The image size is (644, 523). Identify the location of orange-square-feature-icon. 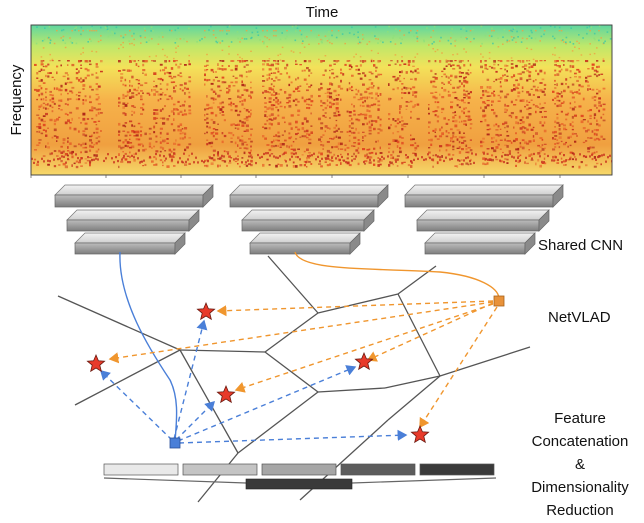
(499, 301).